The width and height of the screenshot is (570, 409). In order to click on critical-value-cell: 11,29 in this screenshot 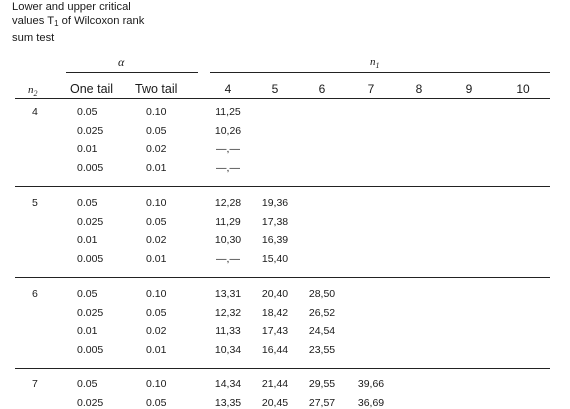, I will do `click(228, 221)`.